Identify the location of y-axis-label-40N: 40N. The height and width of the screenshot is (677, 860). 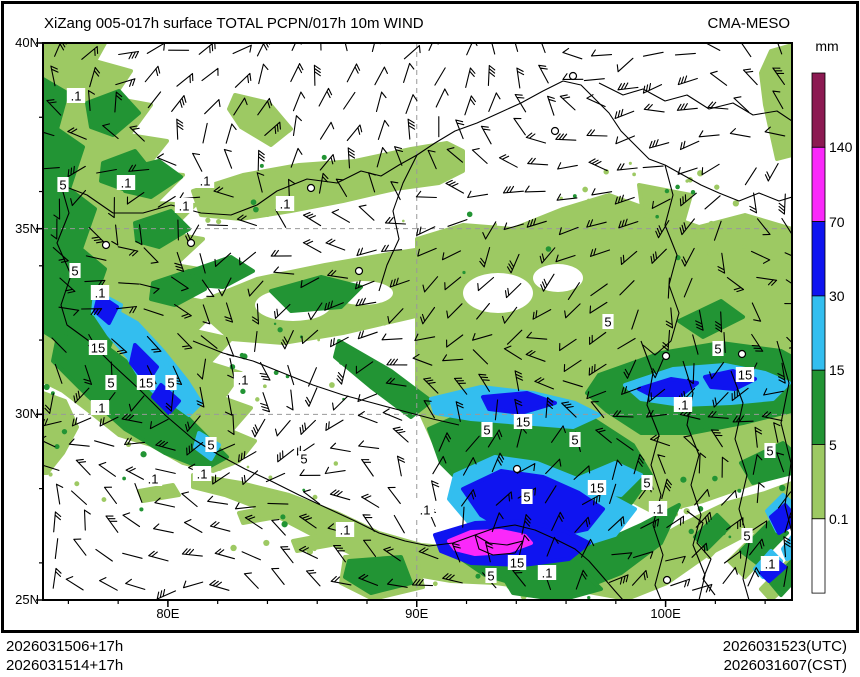
(27, 42).